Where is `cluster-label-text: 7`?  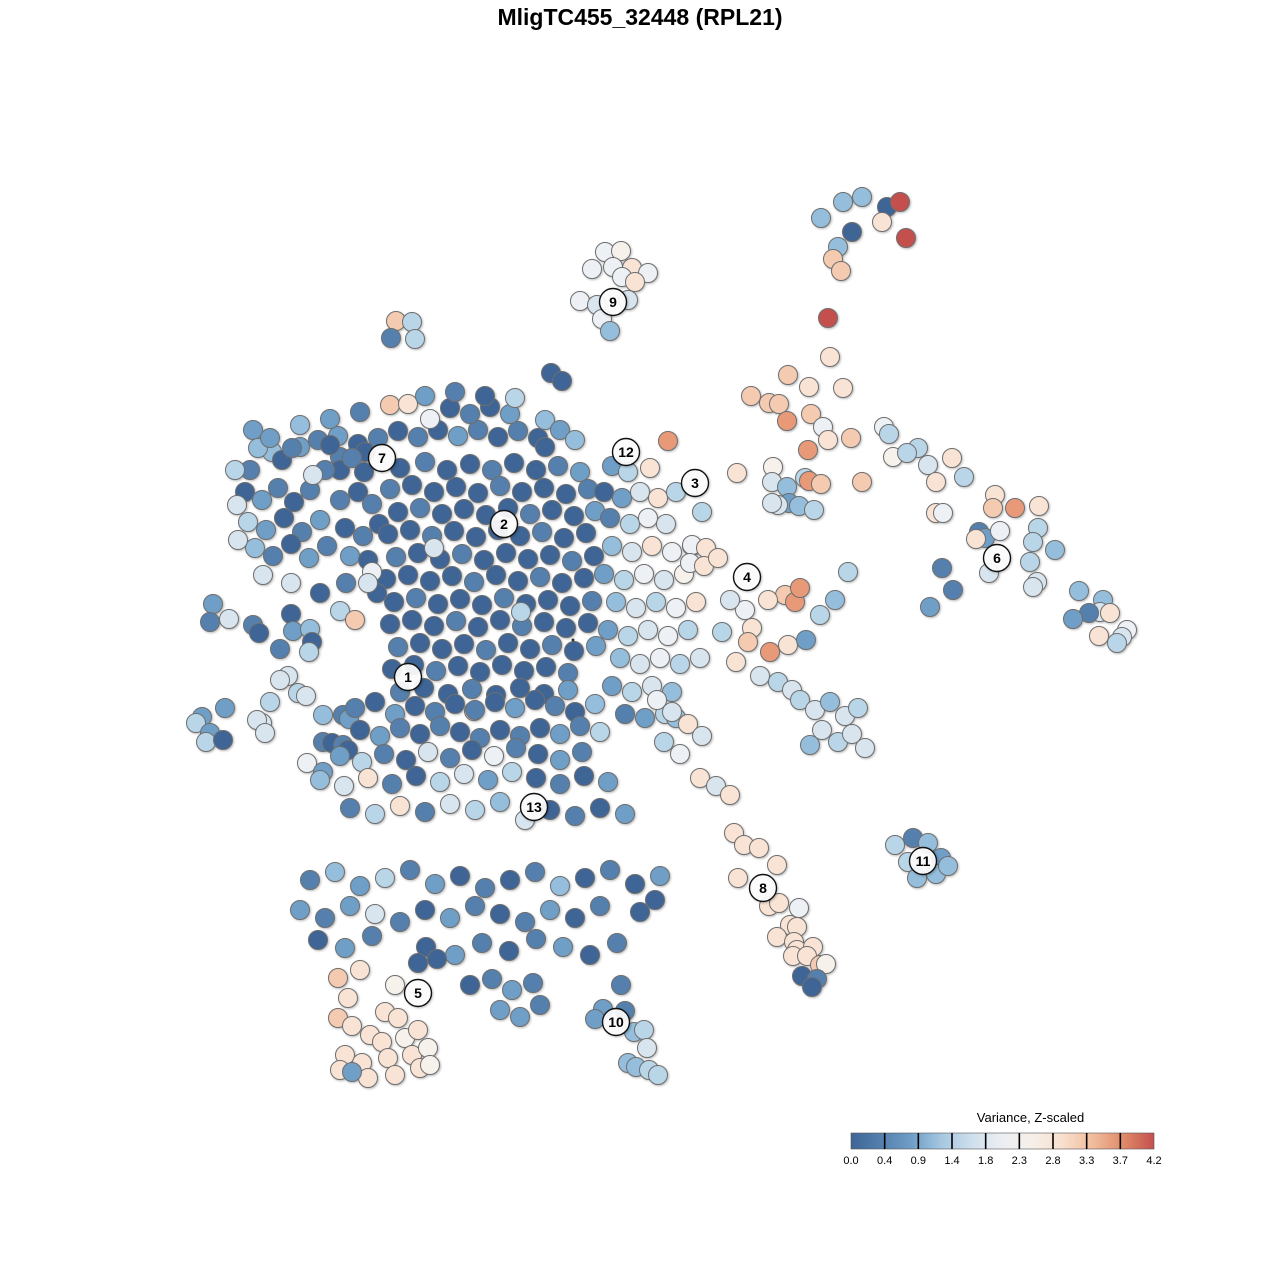 cluster-label-text: 7 is located at coordinates (382, 458).